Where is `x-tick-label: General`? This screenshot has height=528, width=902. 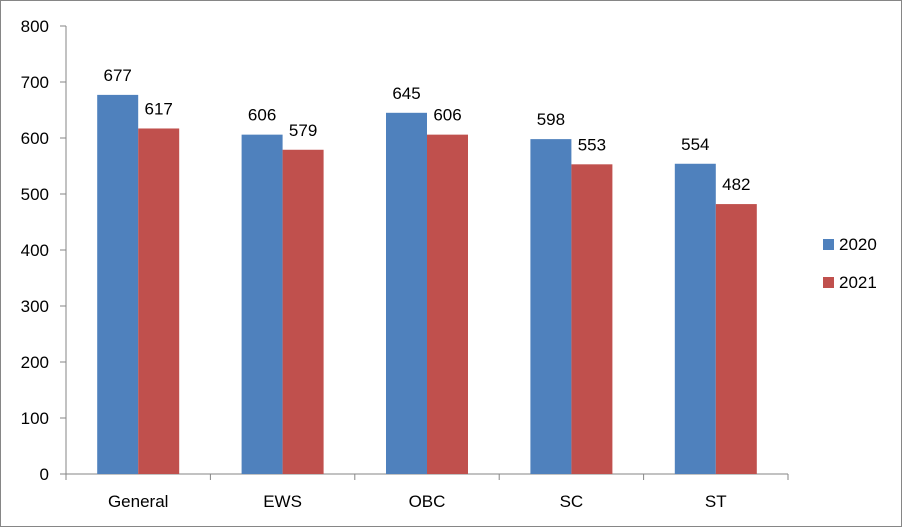 x-tick-label: General is located at coordinates (138, 501).